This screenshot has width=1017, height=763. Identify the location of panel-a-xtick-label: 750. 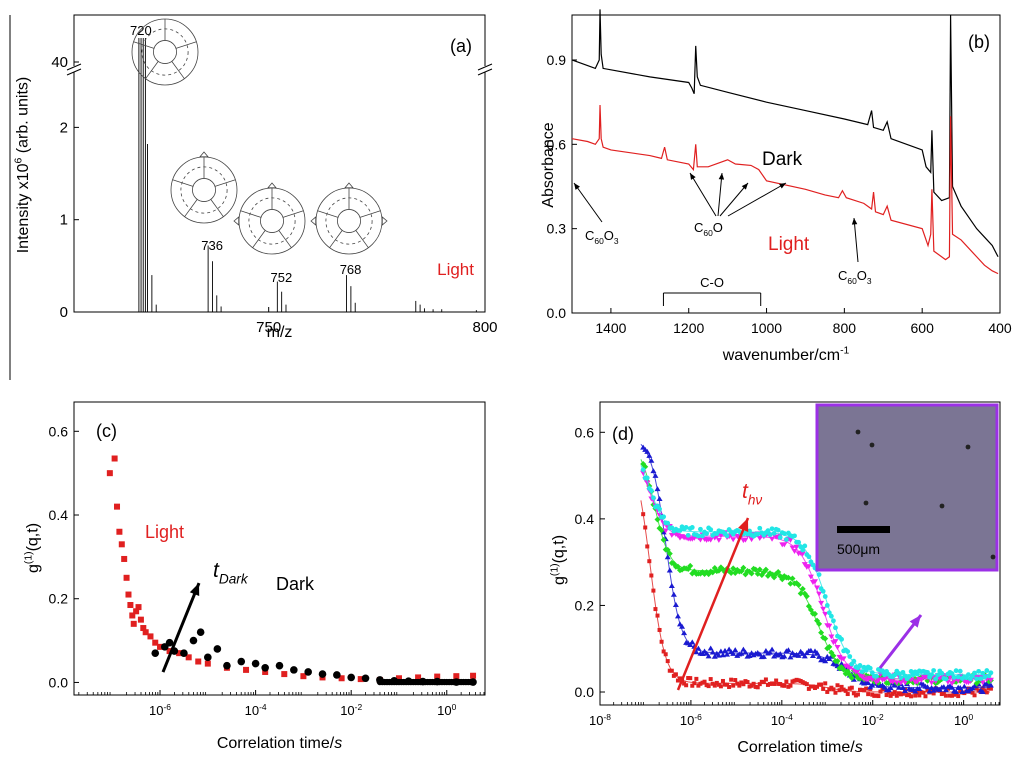
(268, 327).